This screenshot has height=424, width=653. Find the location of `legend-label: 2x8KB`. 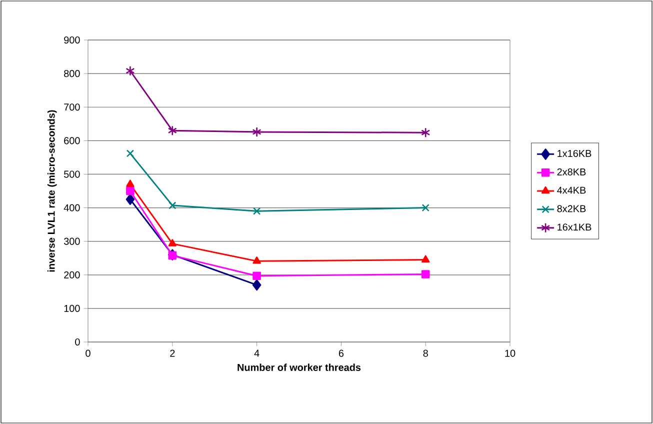

legend-label: 2x8KB is located at coordinates (571, 172).